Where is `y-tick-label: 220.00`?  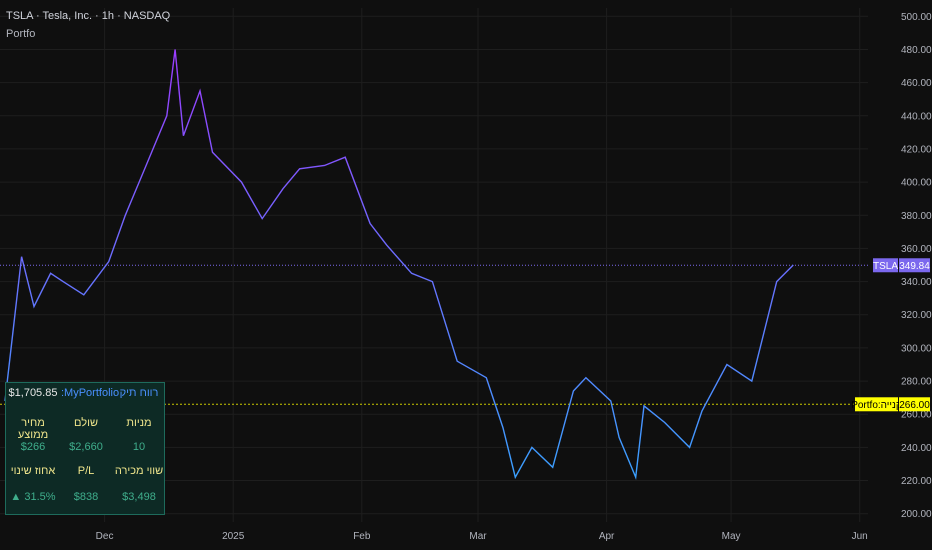 y-tick-label: 220.00 is located at coordinates (916, 481).